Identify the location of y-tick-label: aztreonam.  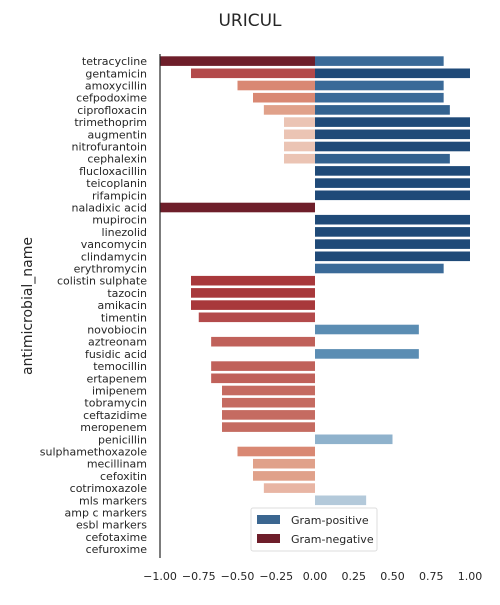
(117, 342).